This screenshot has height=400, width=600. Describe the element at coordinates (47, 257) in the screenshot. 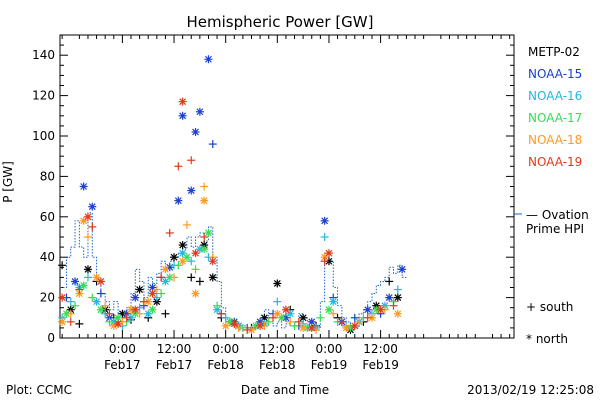

I see `y-tick-label: 40` at that location.